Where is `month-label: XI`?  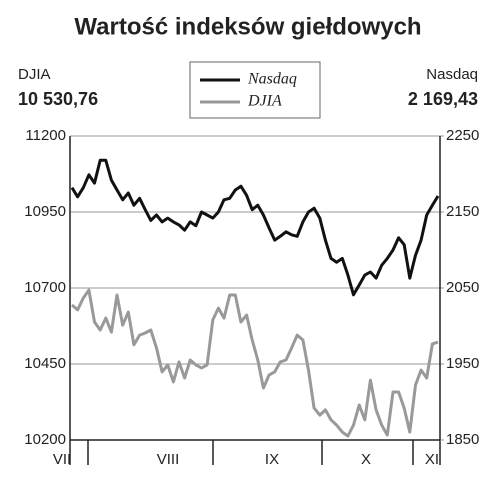 month-label: XI is located at coordinates (432, 459).